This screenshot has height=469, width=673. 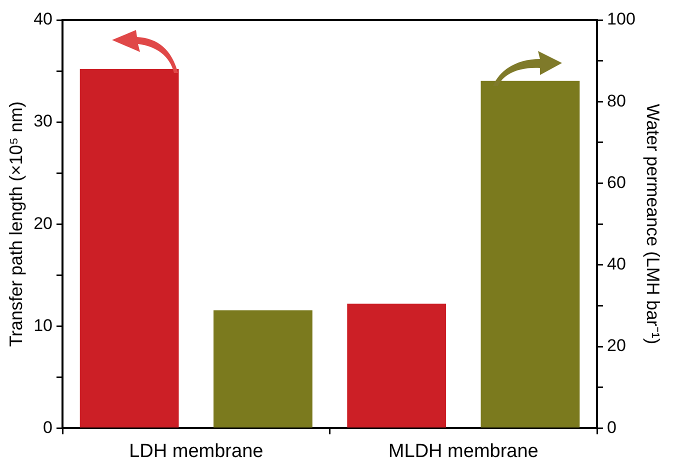 What do you see at coordinates (612, 427) in the screenshot?
I see `y2-tick-label: 0` at bounding box center [612, 427].